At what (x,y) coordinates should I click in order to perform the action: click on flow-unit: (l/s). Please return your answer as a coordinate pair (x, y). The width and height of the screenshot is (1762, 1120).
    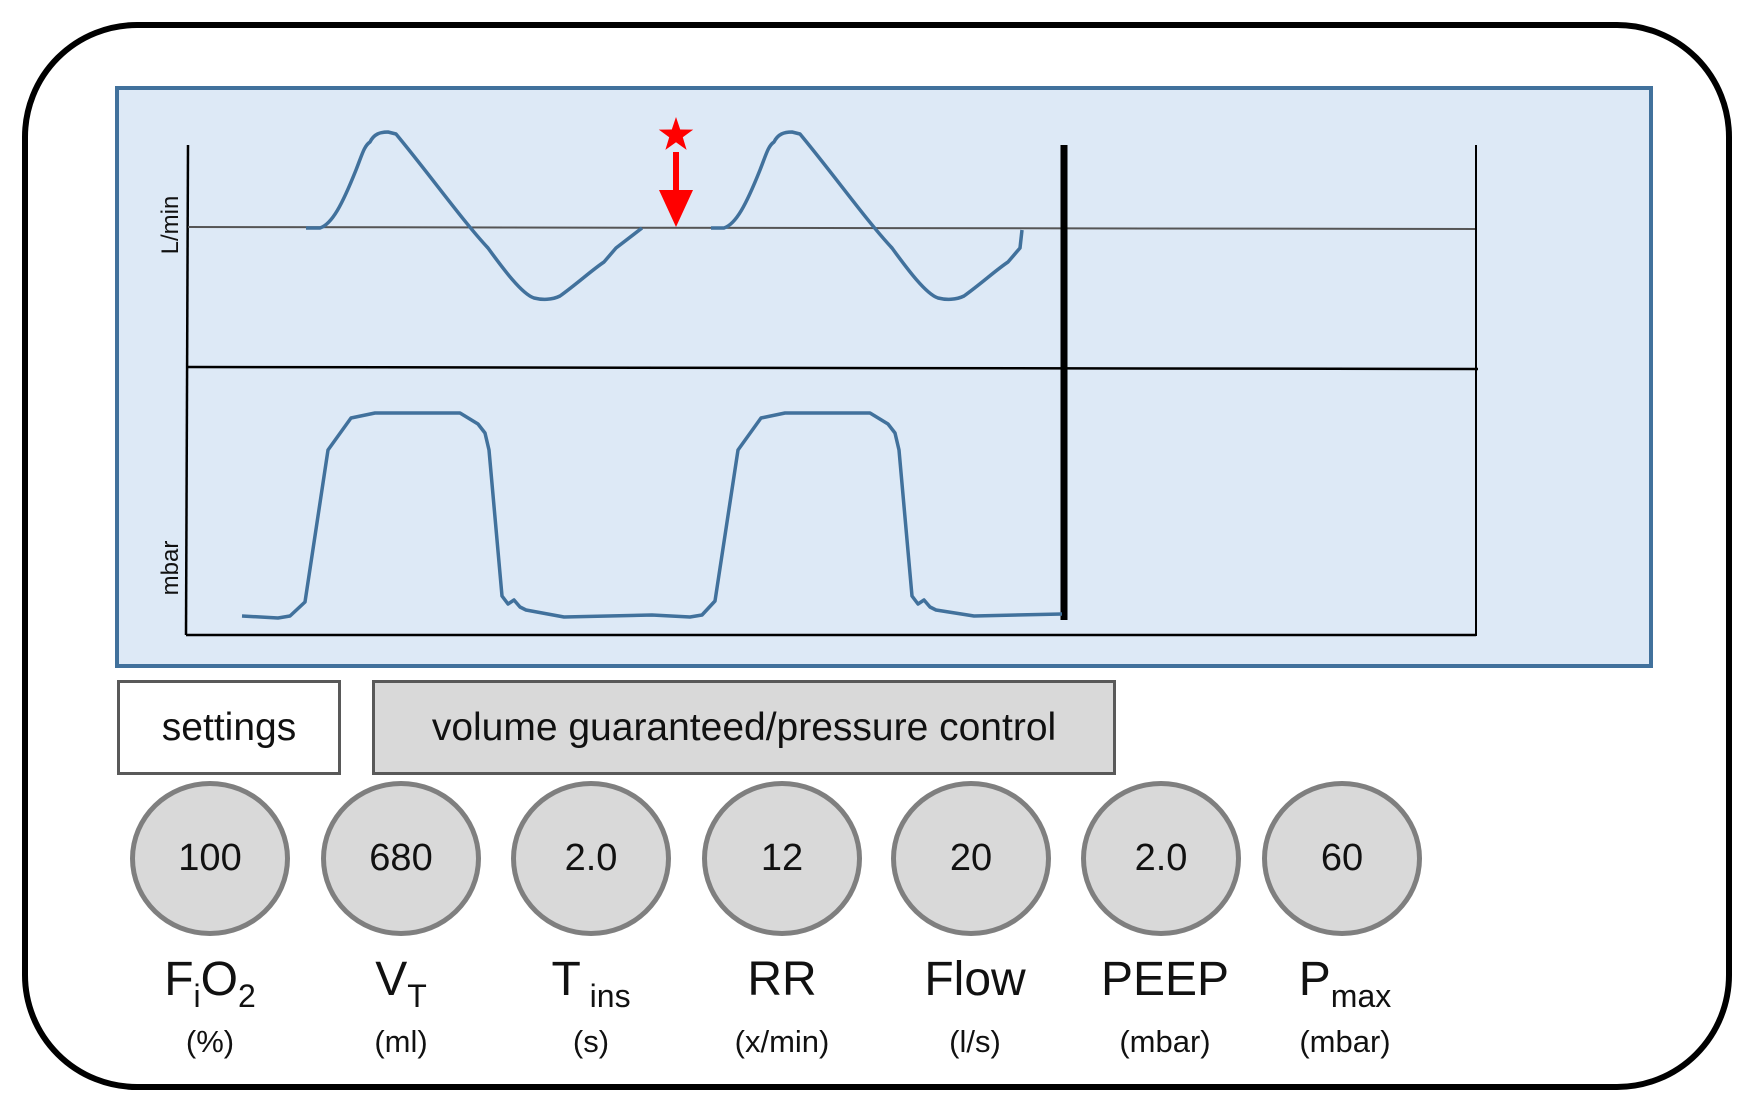
    Looking at the image, I should click on (975, 1041).